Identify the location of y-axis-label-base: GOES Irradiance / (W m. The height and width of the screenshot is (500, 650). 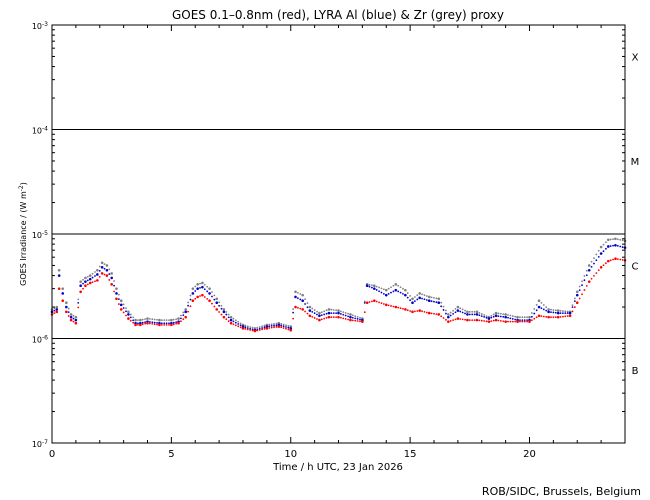
(23, 238).